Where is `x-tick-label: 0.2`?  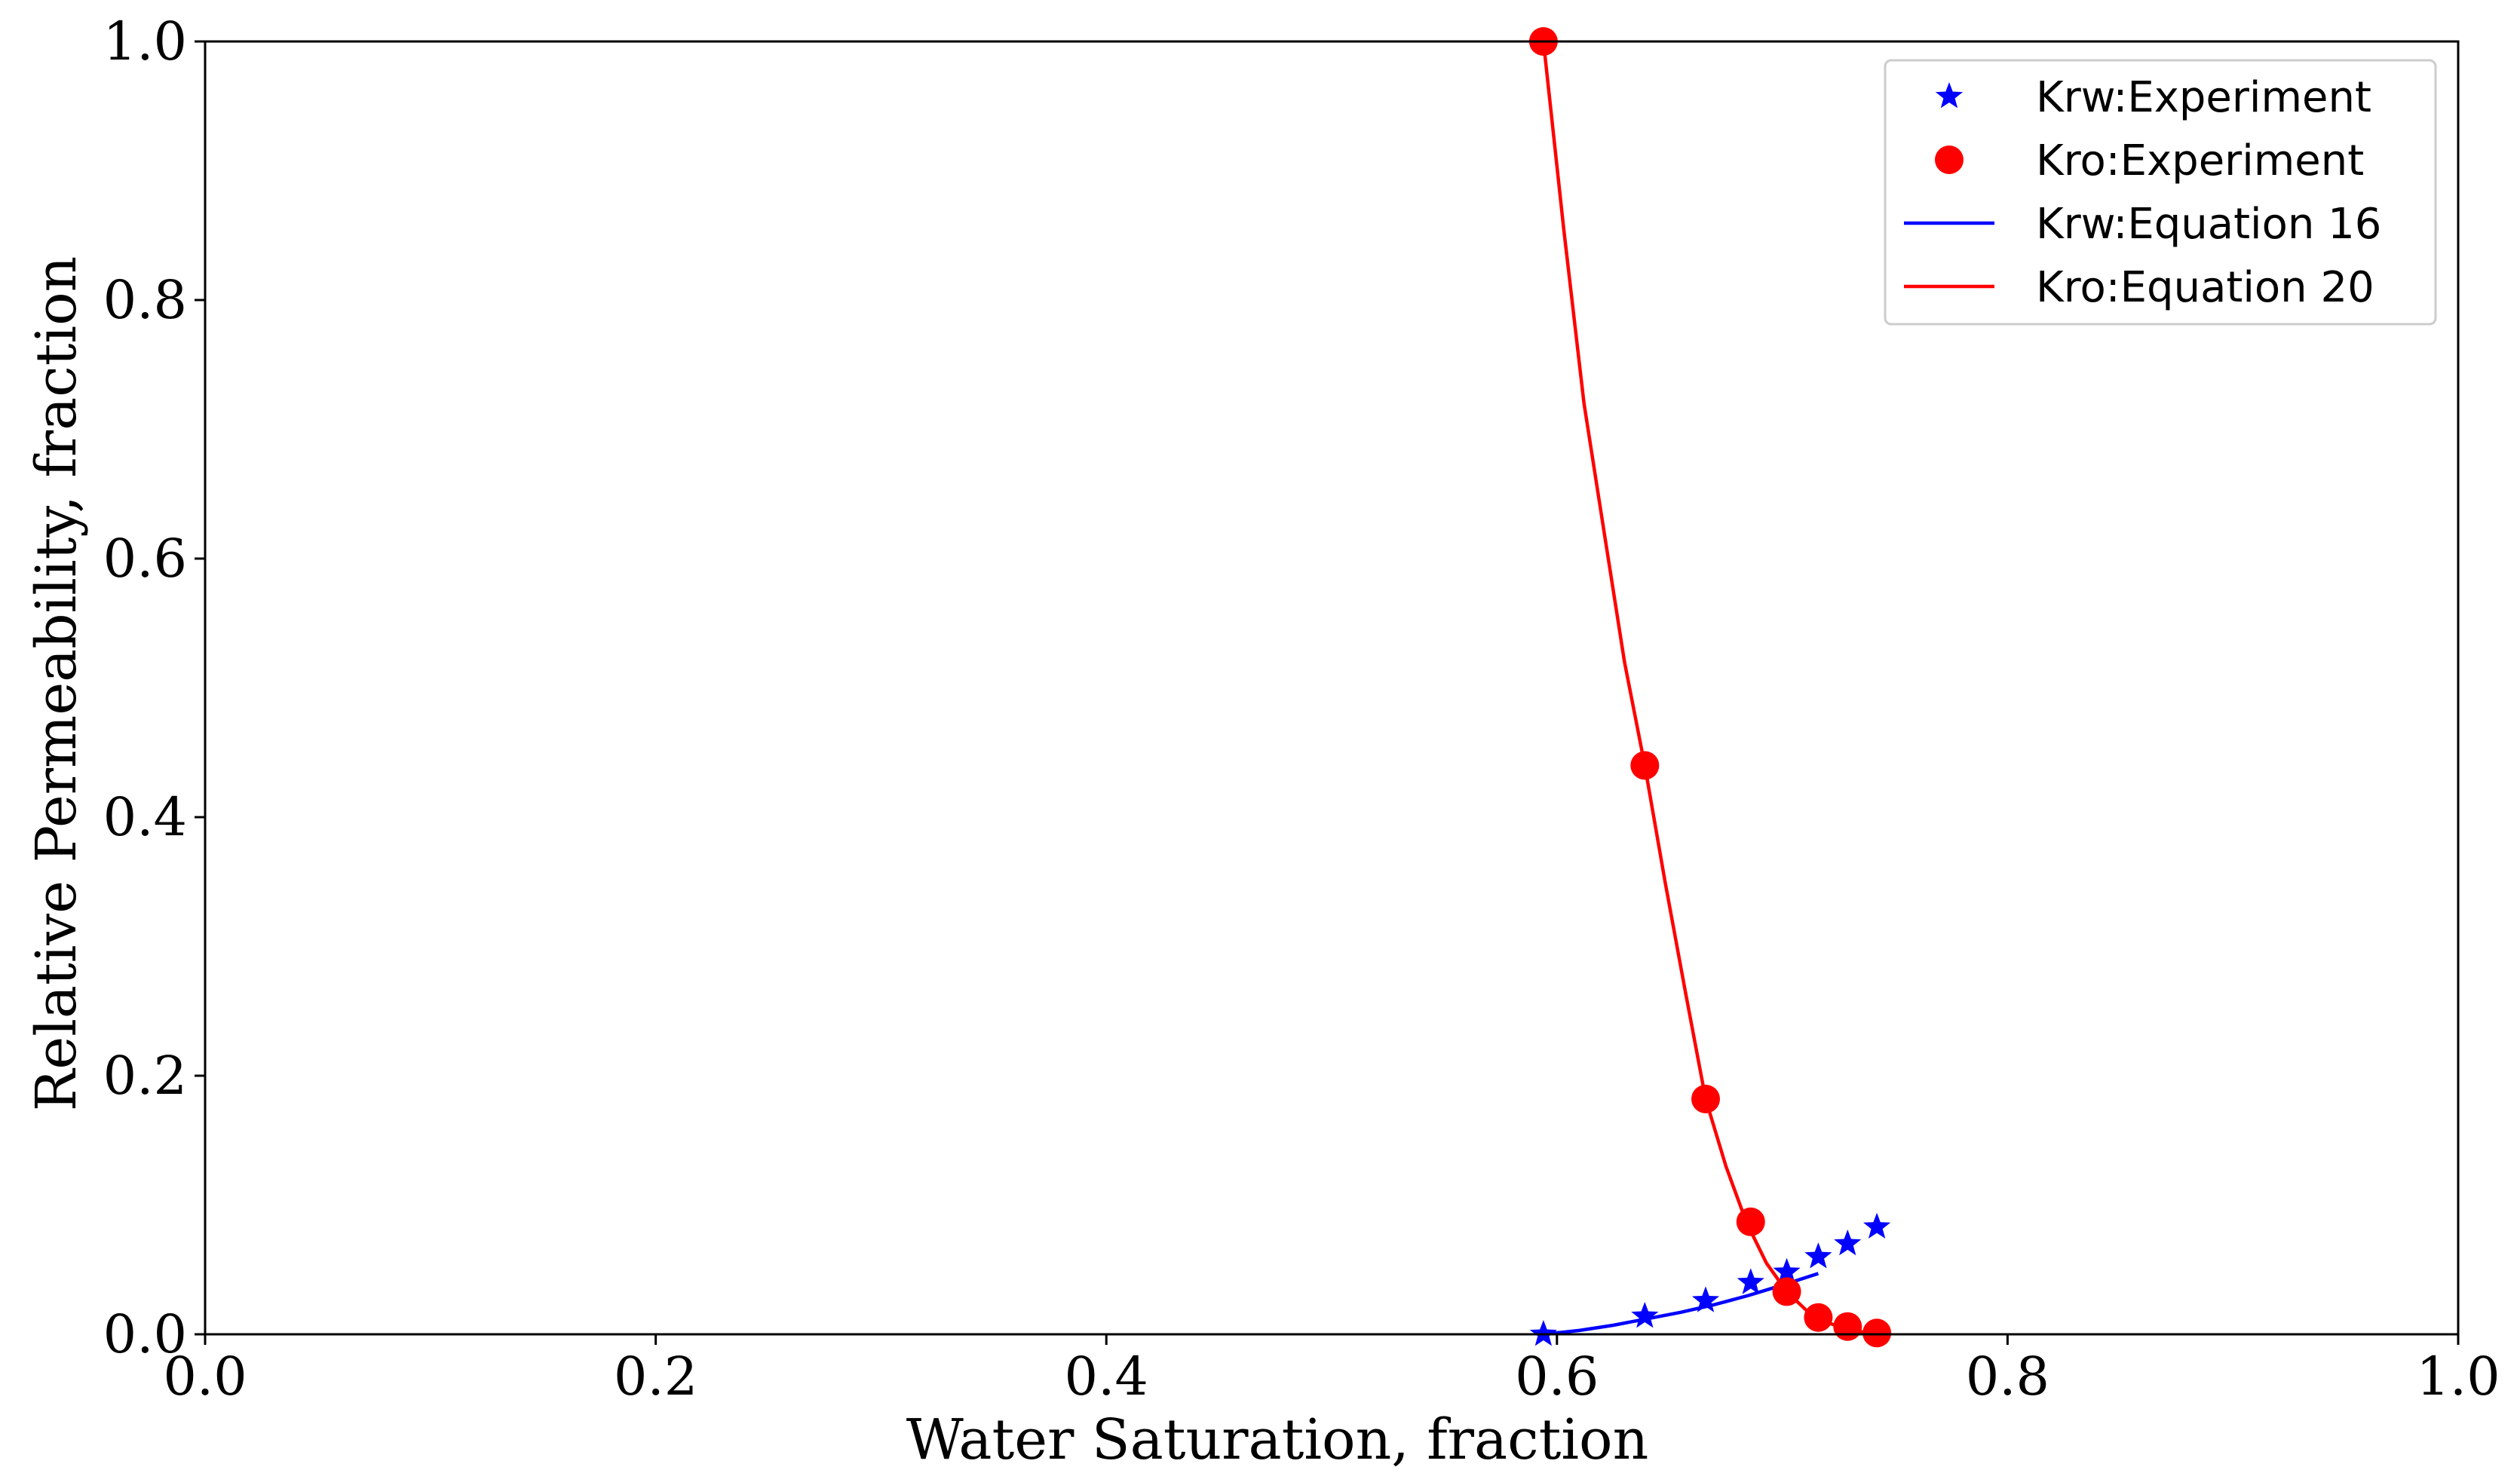 x-tick-label: 0.2 is located at coordinates (655, 1376).